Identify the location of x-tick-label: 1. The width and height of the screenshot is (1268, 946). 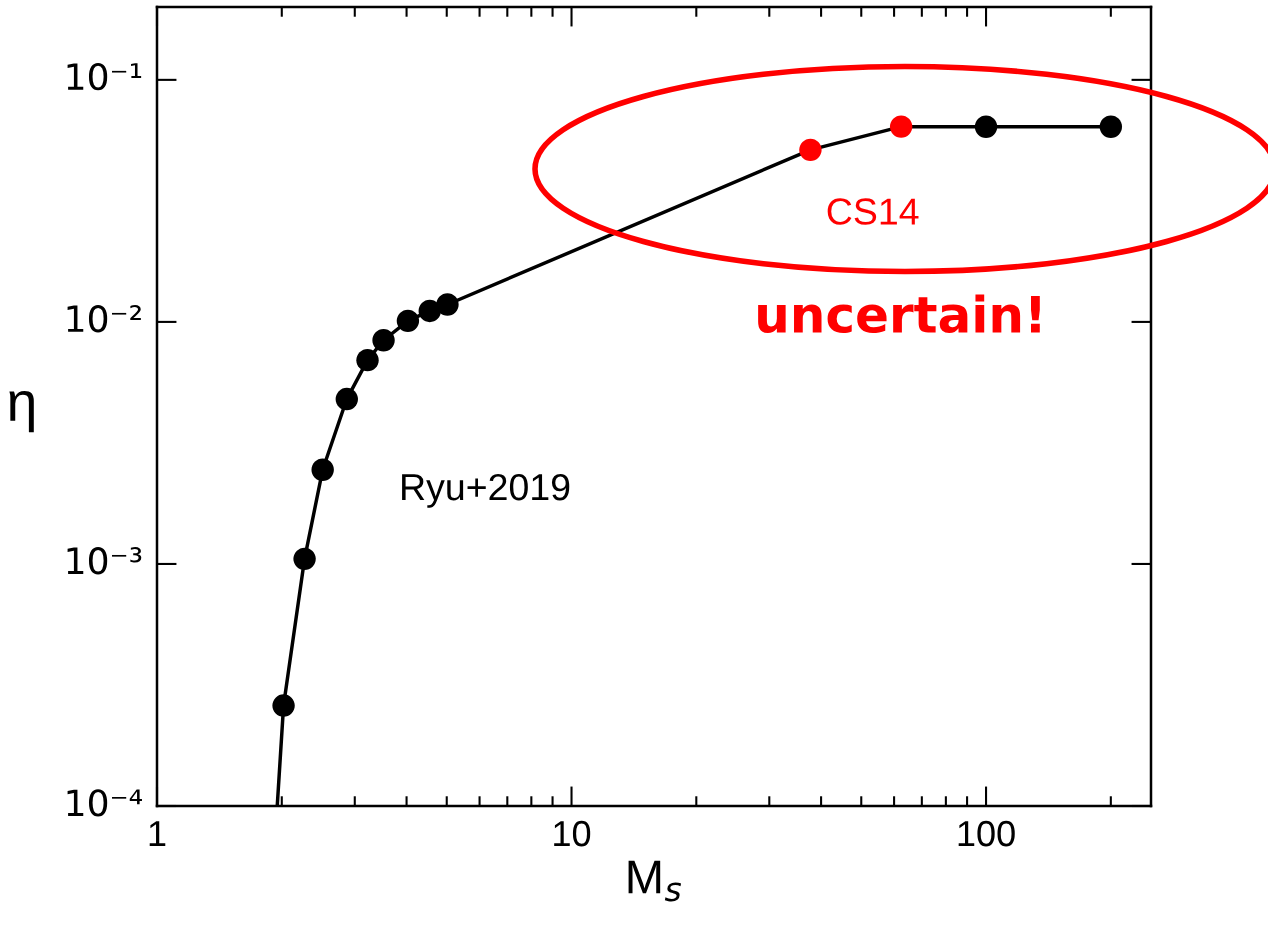
(157, 834).